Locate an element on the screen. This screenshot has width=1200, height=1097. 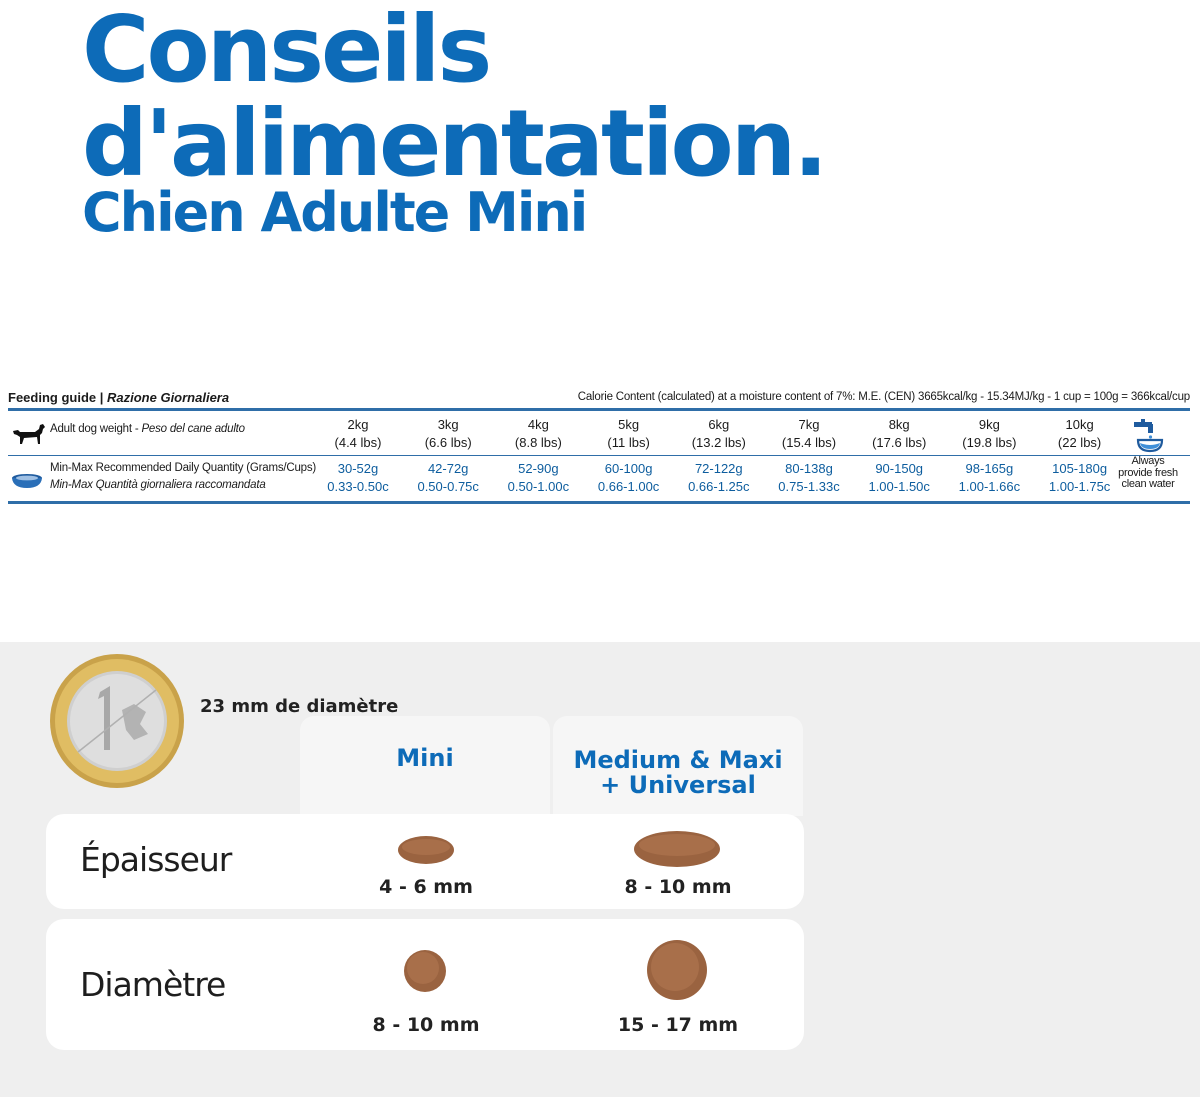
weight-cell: 3kg (6.6 lbs) is located at coordinates (448, 433).